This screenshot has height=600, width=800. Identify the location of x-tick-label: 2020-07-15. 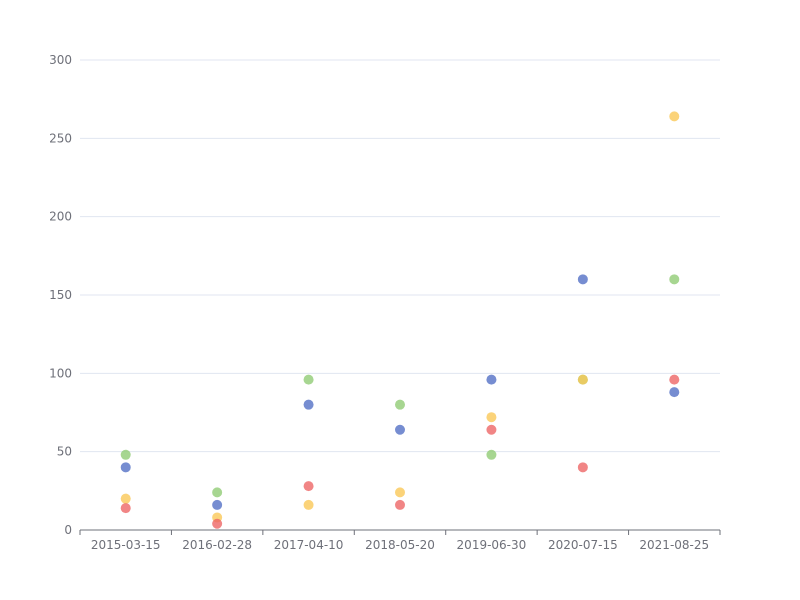
(583, 545).